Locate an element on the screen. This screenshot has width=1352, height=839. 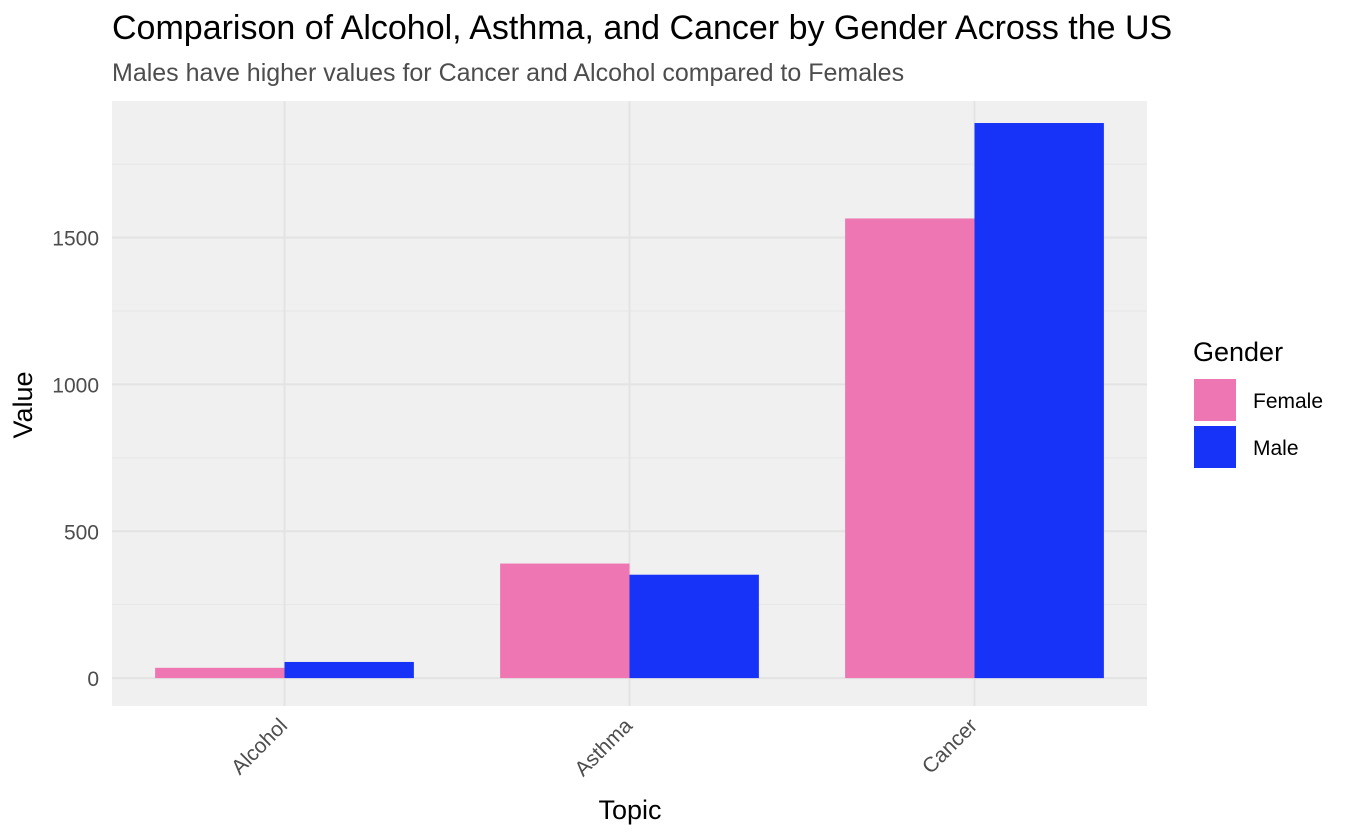
x-tick-label: Cancer is located at coordinates (950, 746).